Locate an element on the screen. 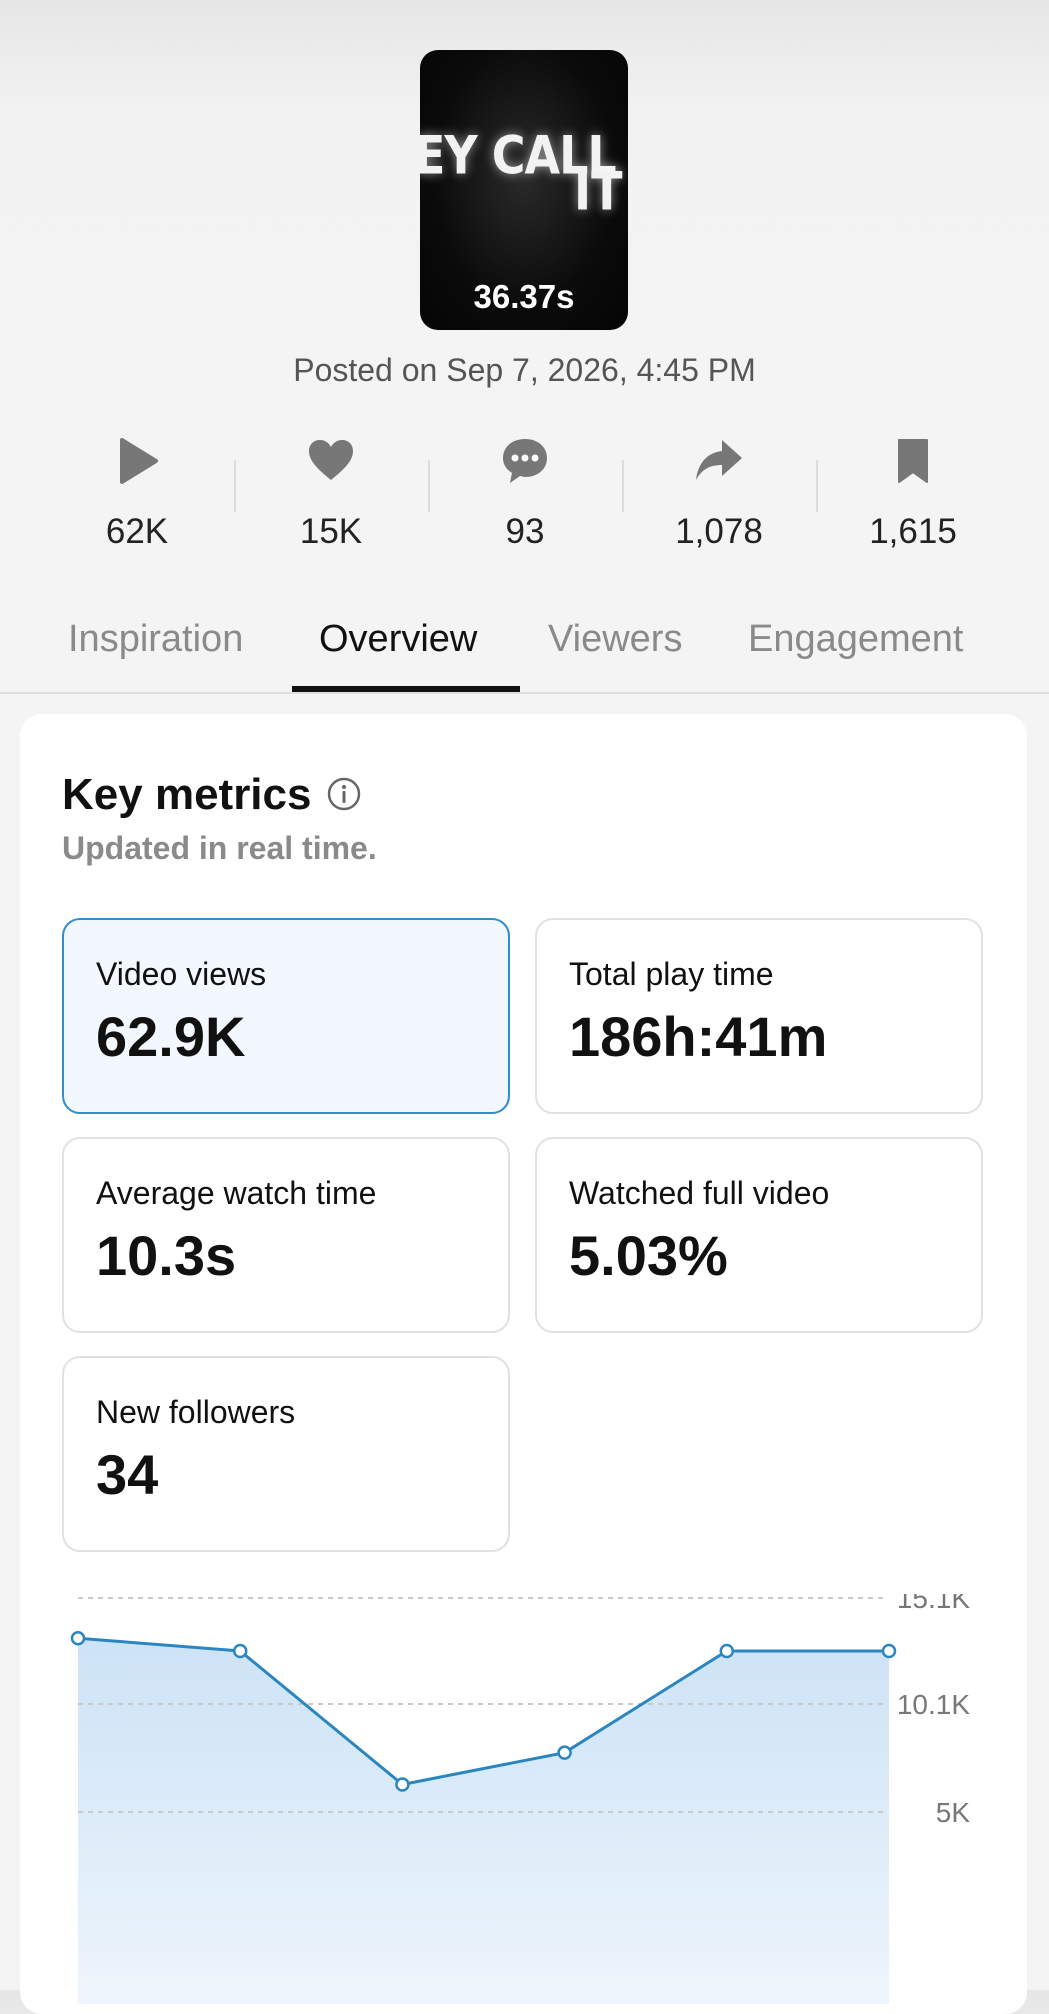 Image resolution: width=1049 pixels, height=2014 pixels. y-tick-label: 15.1K is located at coordinates (933, 1604).